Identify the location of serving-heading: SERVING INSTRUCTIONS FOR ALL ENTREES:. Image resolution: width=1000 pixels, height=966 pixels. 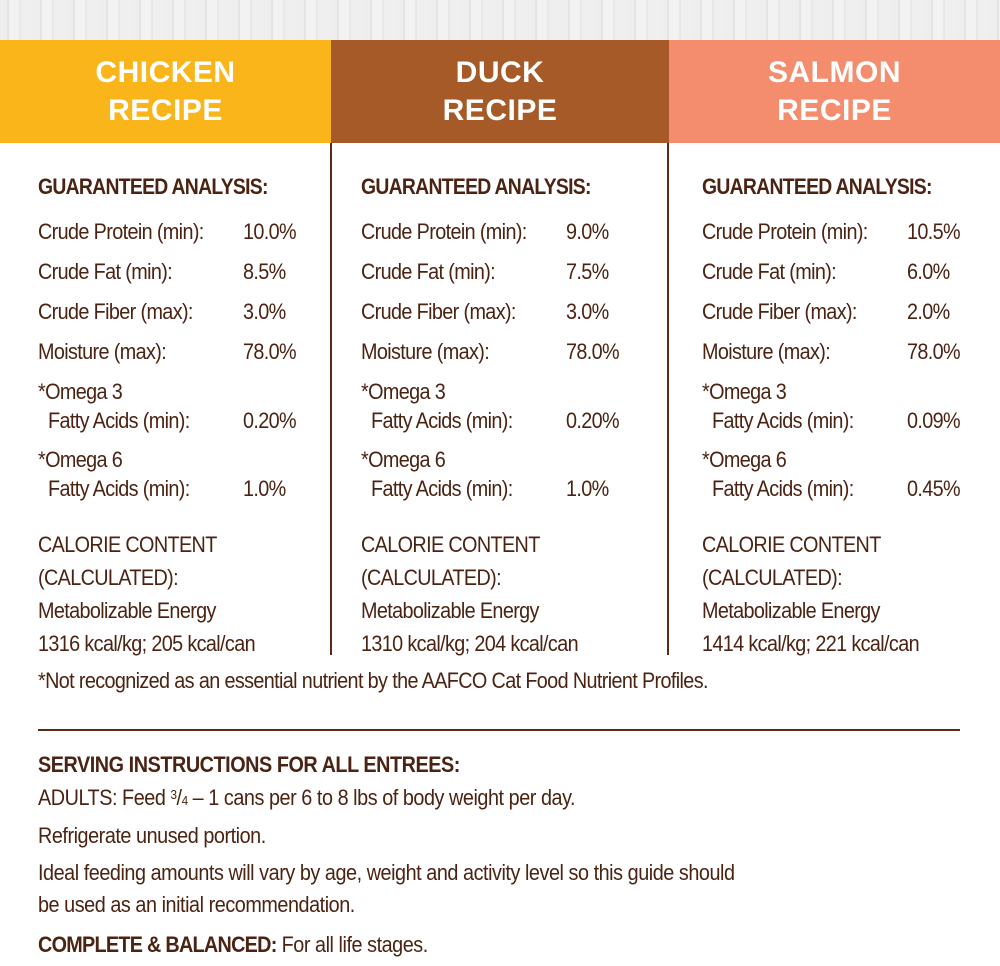
(249, 764).